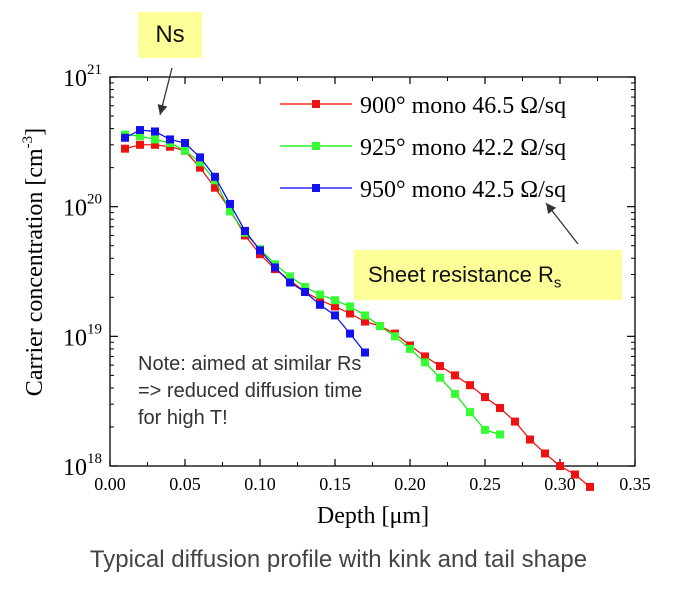 The width and height of the screenshot is (677, 598). Describe the element at coordinates (185, 484) in the screenshot. I see `x-tick-label: 0.05` at that location.